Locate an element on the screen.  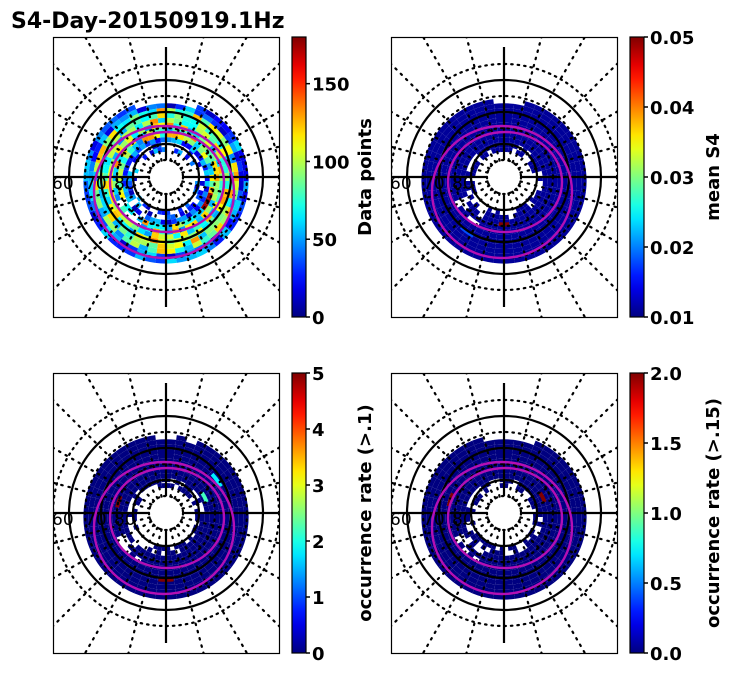
latitude-label: 80 is located at coordinates (125, 184).